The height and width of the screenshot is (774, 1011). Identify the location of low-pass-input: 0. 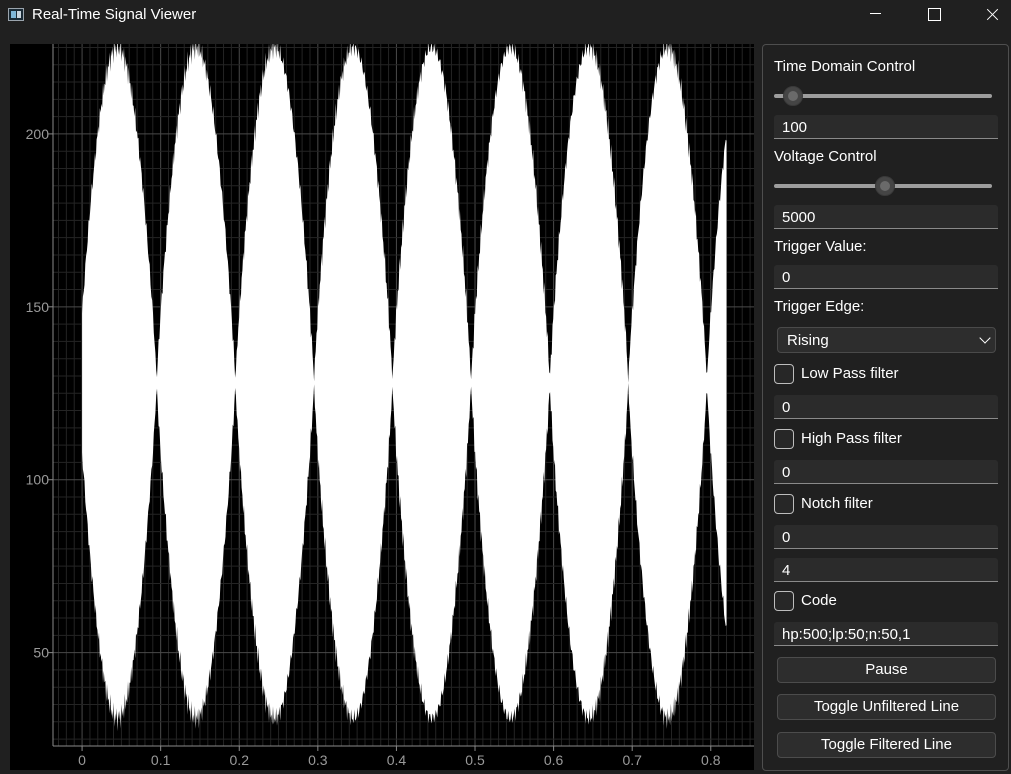
(886, 407).